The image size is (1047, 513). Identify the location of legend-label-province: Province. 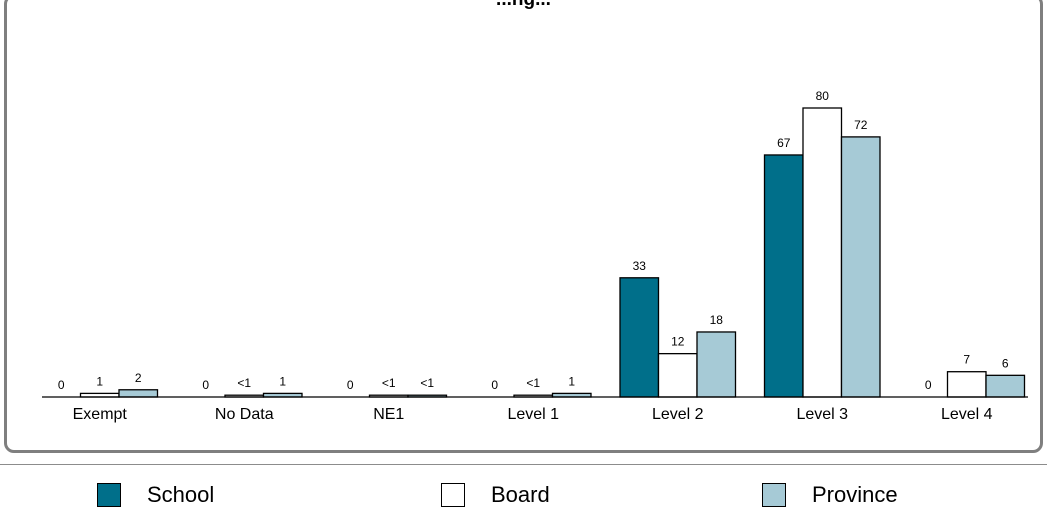
(855, 494).